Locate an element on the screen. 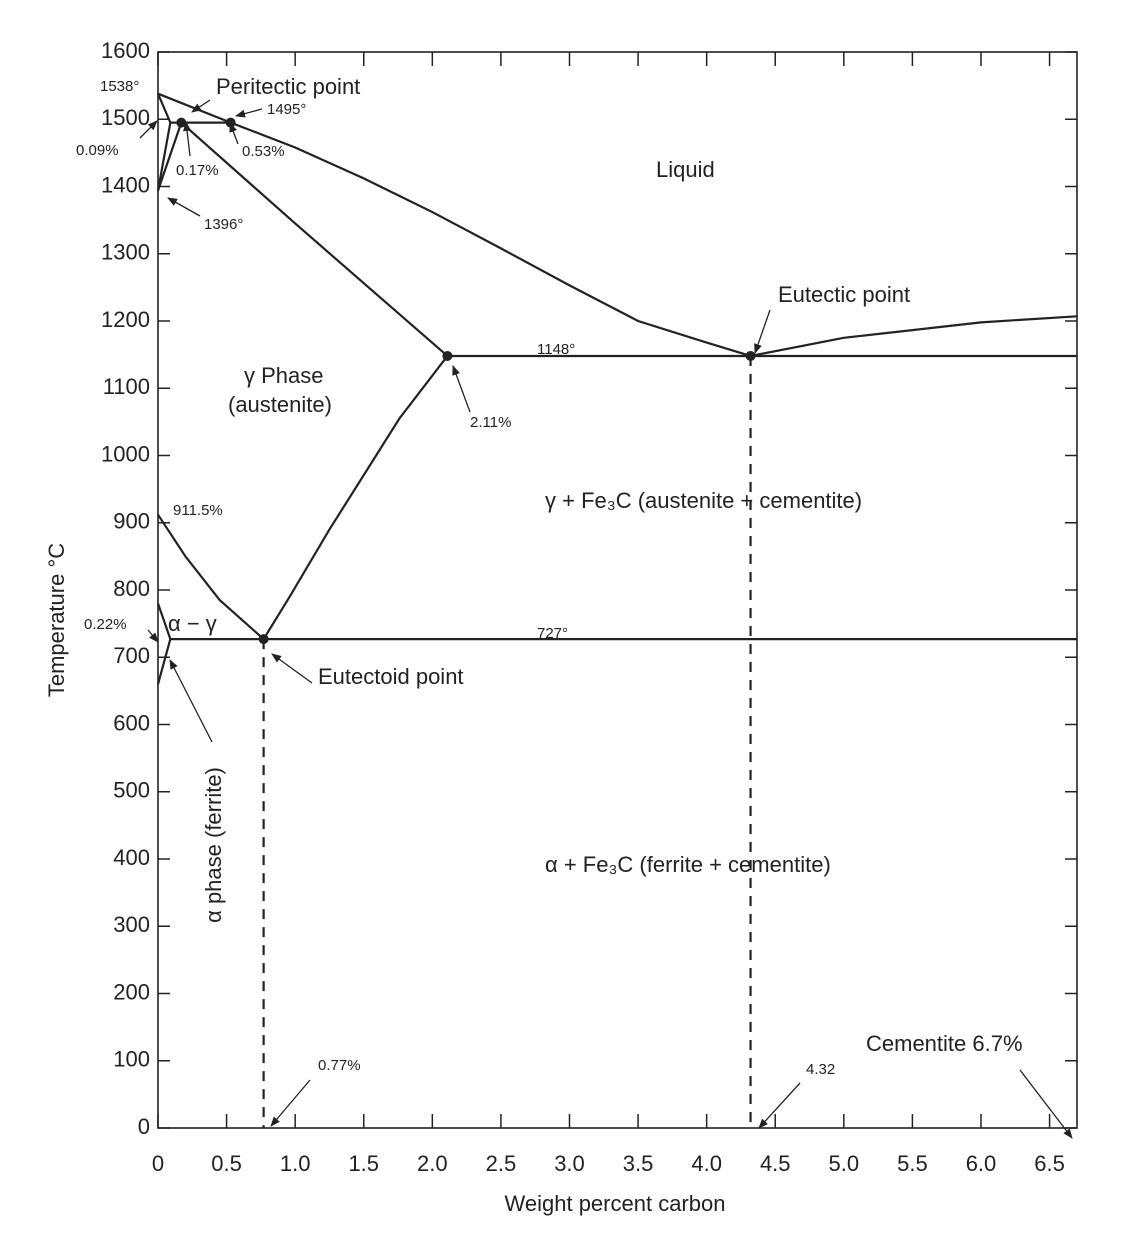 The height and width of the screenshot is (1239, 1130). x-tick-label: 5.5 is located at coordinates (912, 1163).